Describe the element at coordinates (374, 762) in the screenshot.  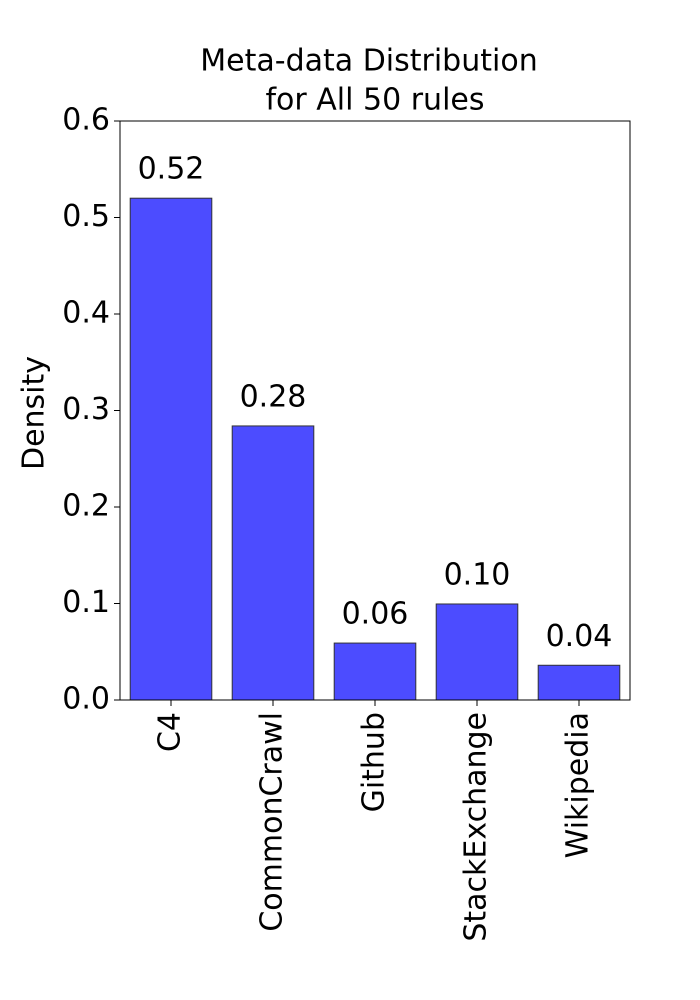
I see `x-tick-label: Github` at that location.